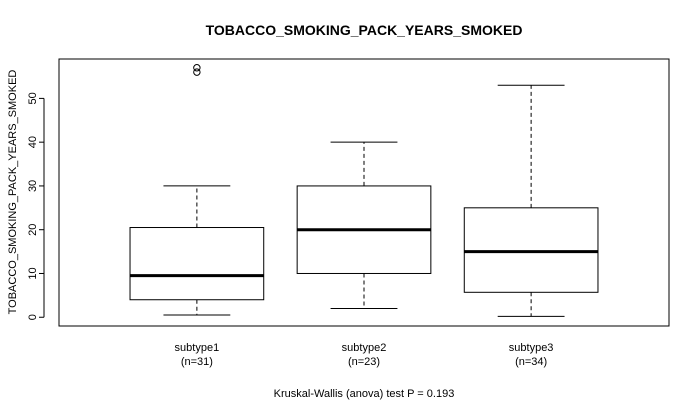 This screenshot has height=400, width=700. Describe the element at coordinates (33, 230) in the screenshot. I see `y-tick-label: 20` at that location.